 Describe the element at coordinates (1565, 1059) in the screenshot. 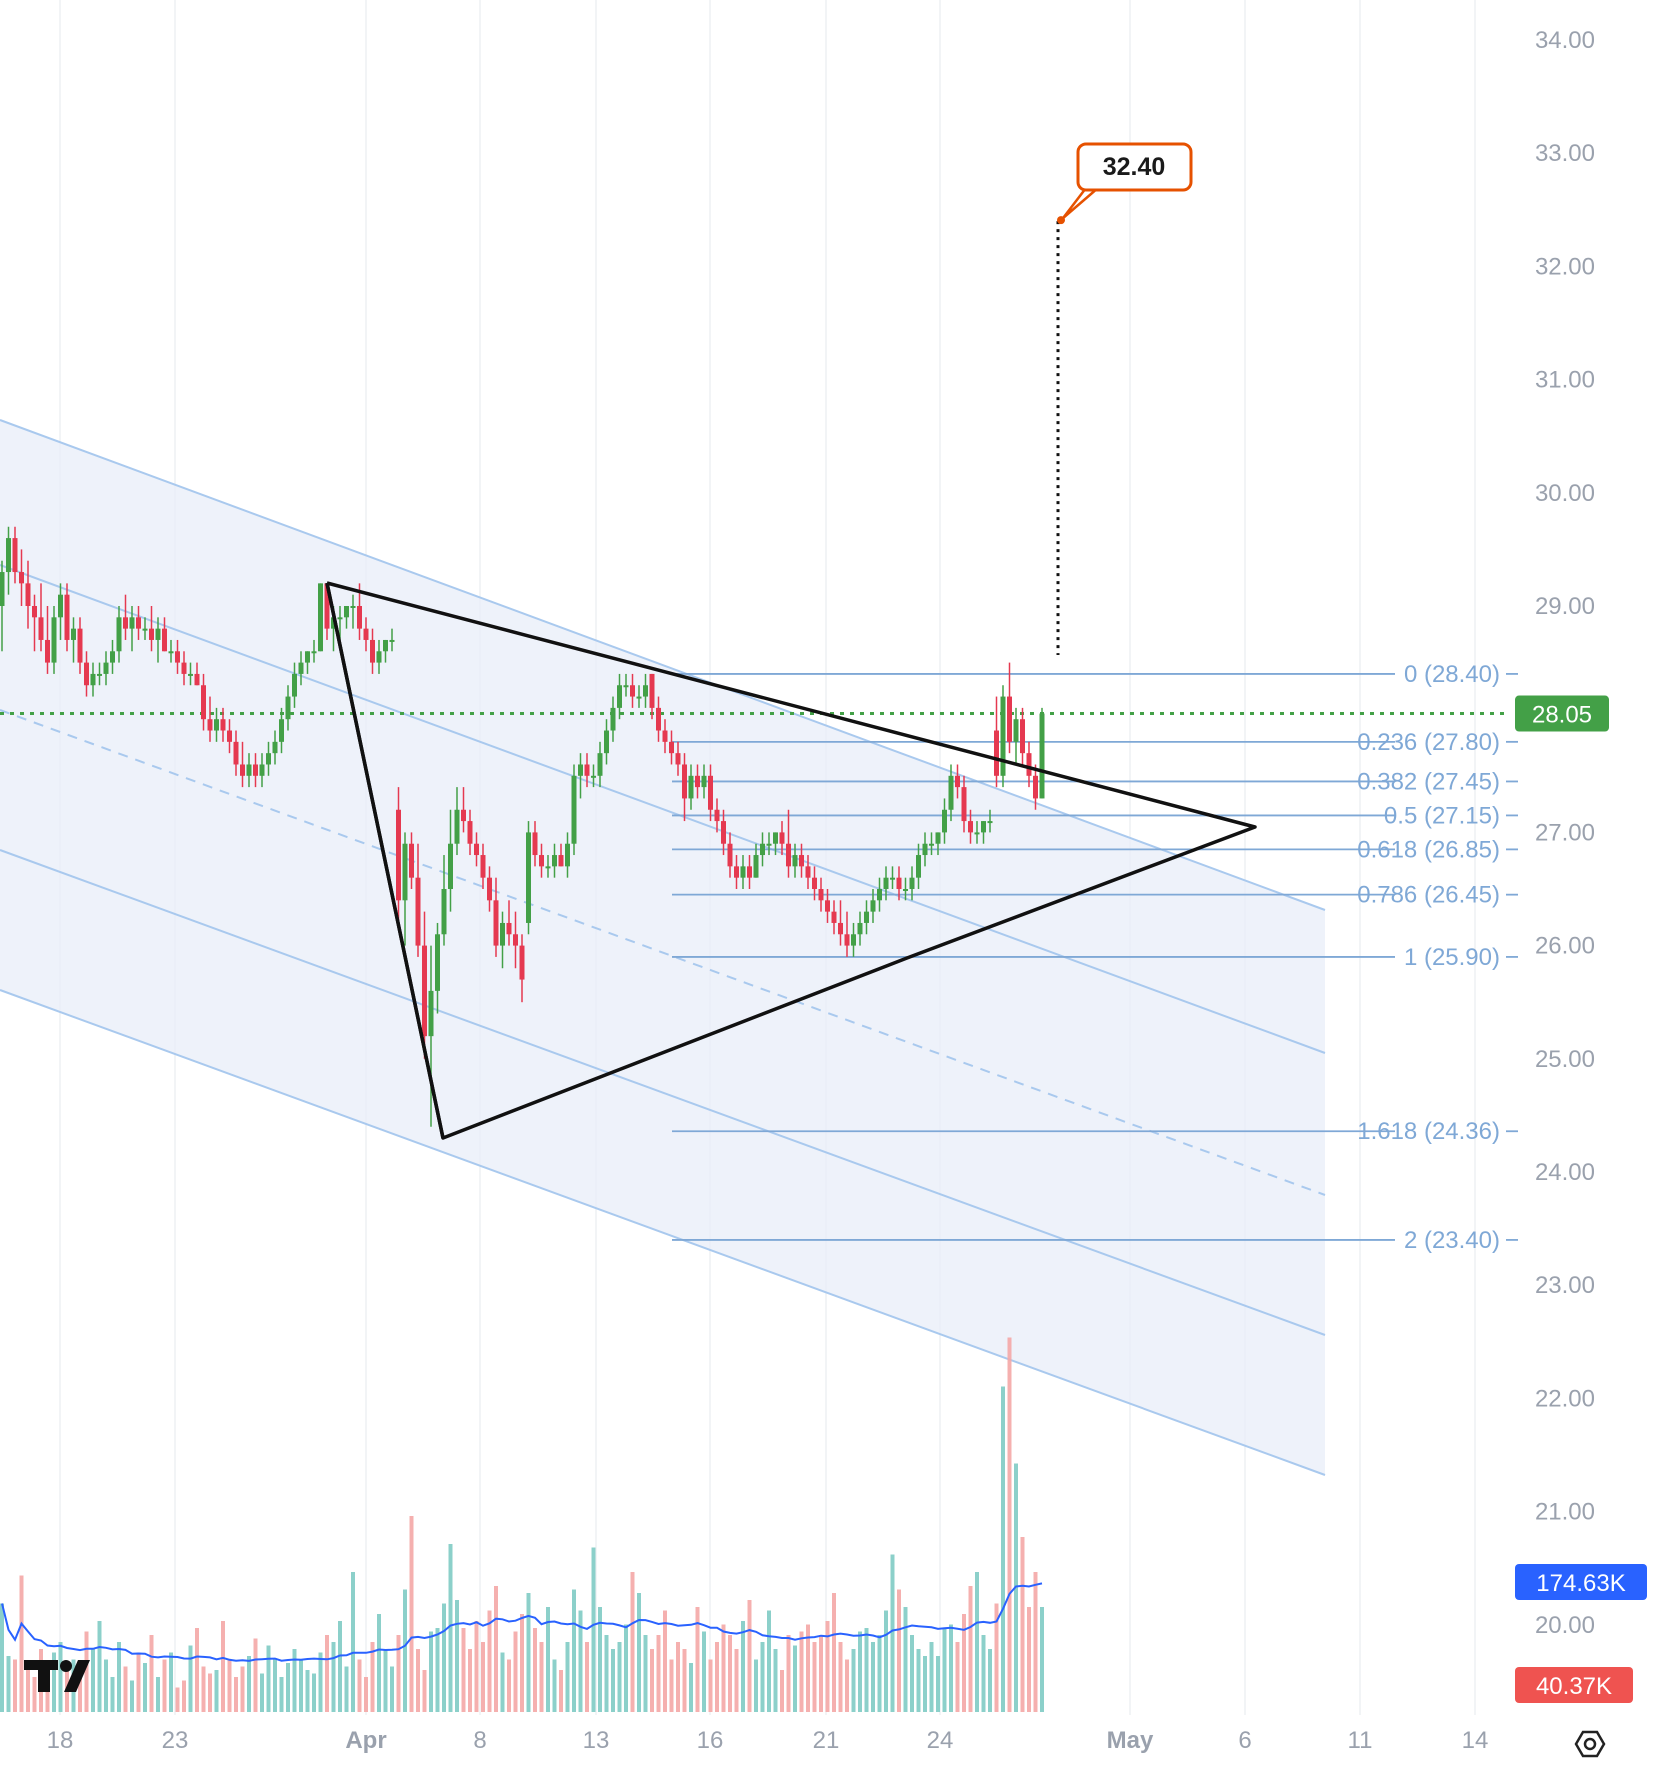

I see `y-tick-label: 25.00` at that location.